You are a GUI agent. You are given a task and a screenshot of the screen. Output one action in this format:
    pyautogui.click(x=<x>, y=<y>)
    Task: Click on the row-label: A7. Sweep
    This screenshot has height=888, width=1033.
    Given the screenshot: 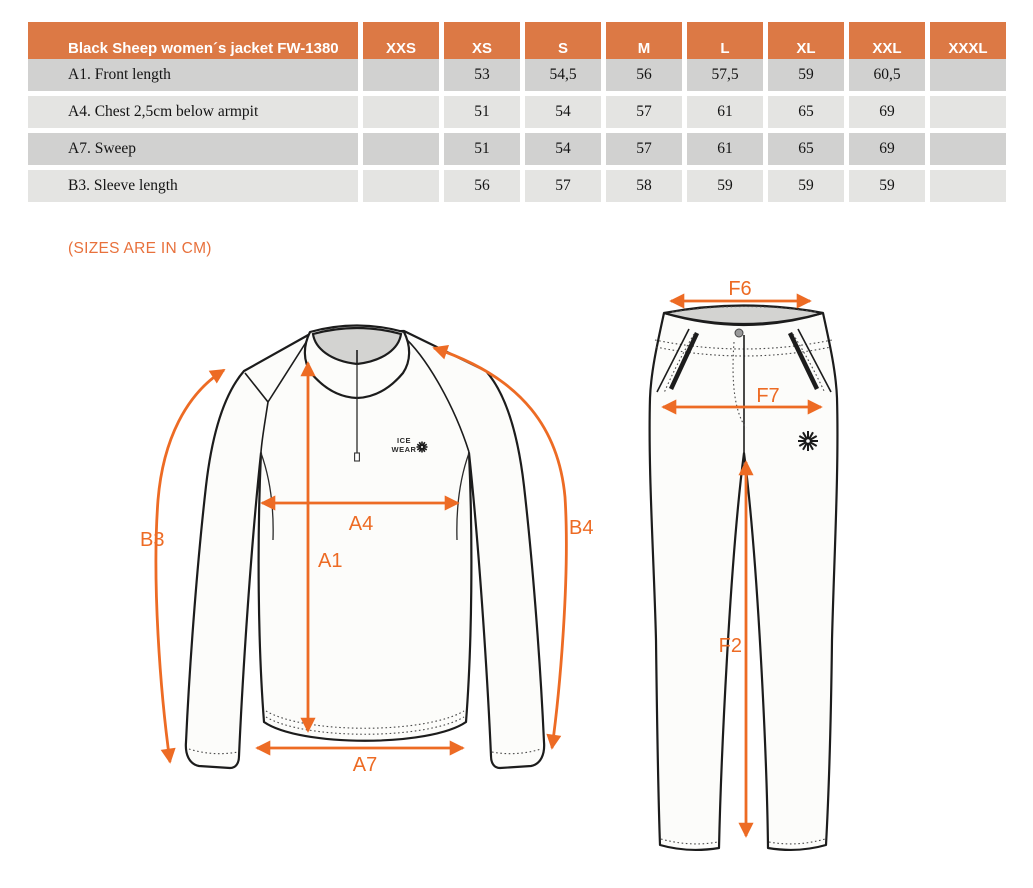 What is the action you would take?
    pyautogui.click(x=193, y=149)
    